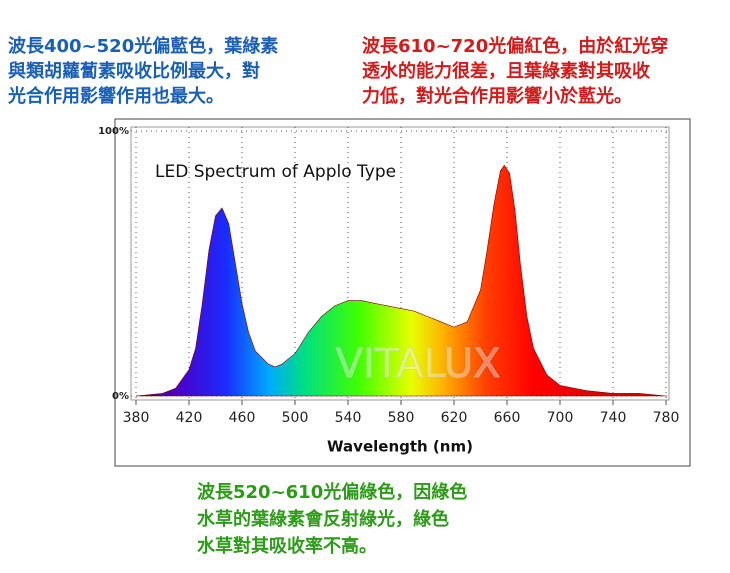 The height and width of the screenshot is (573, 730). What do you see at coordinates (287, 546) in the screenshot?
I see `annotation-line: 水草對其吸收率不高。` at bounding box center [287, 546].